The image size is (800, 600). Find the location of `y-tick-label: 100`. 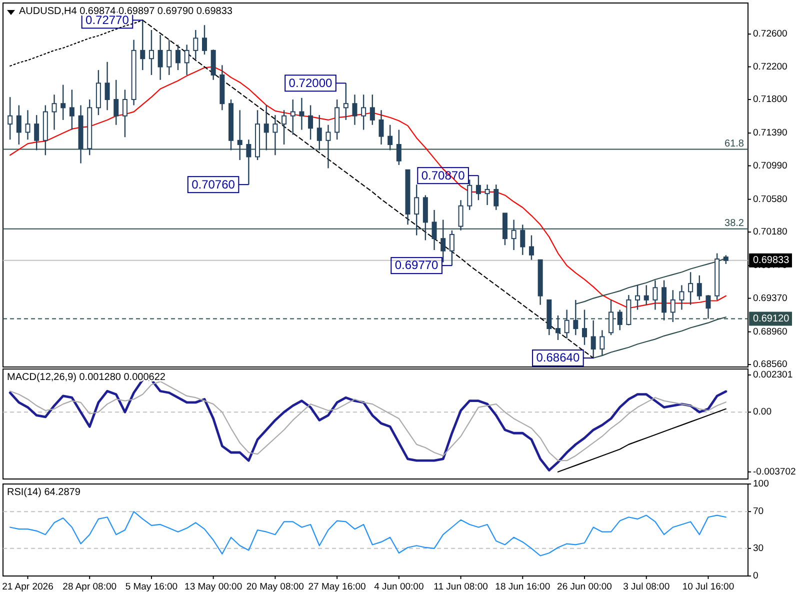

y-tick-label: 100 is located at coordinates (761, 484).